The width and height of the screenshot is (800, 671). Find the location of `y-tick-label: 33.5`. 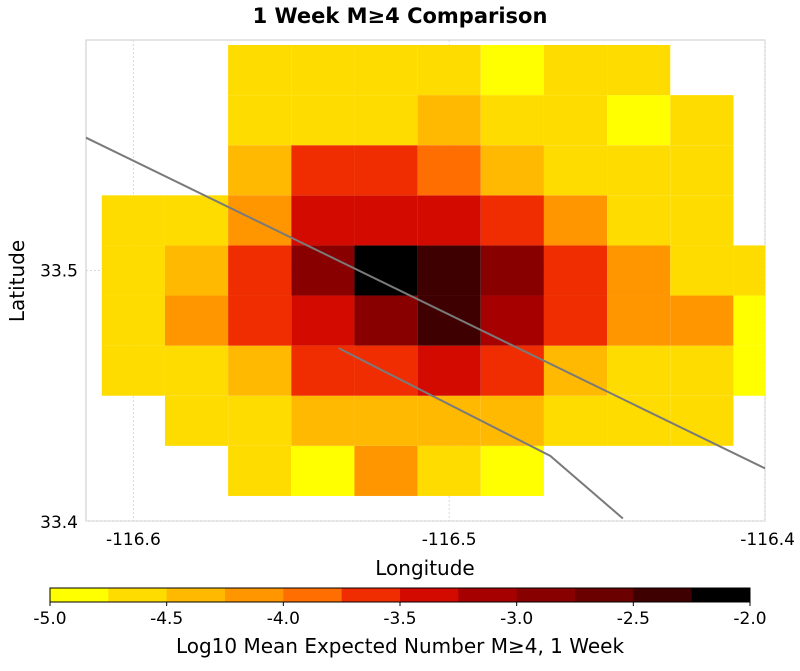

y-tick-label: 33.5 is located at coordinates (59, 271).